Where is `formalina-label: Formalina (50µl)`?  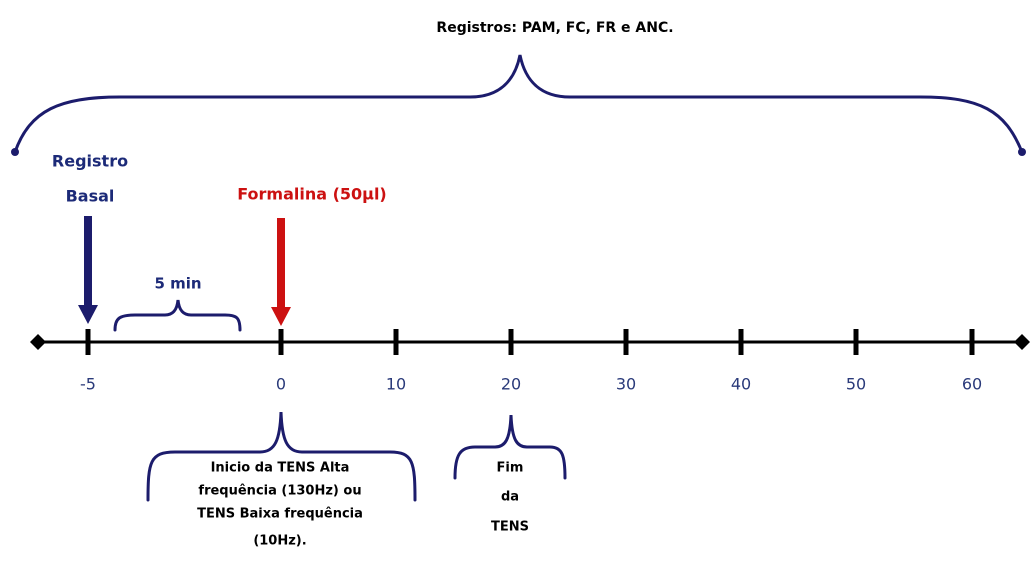 formalina-label: Formalina (50µl) is located at coordinates (312, 194).